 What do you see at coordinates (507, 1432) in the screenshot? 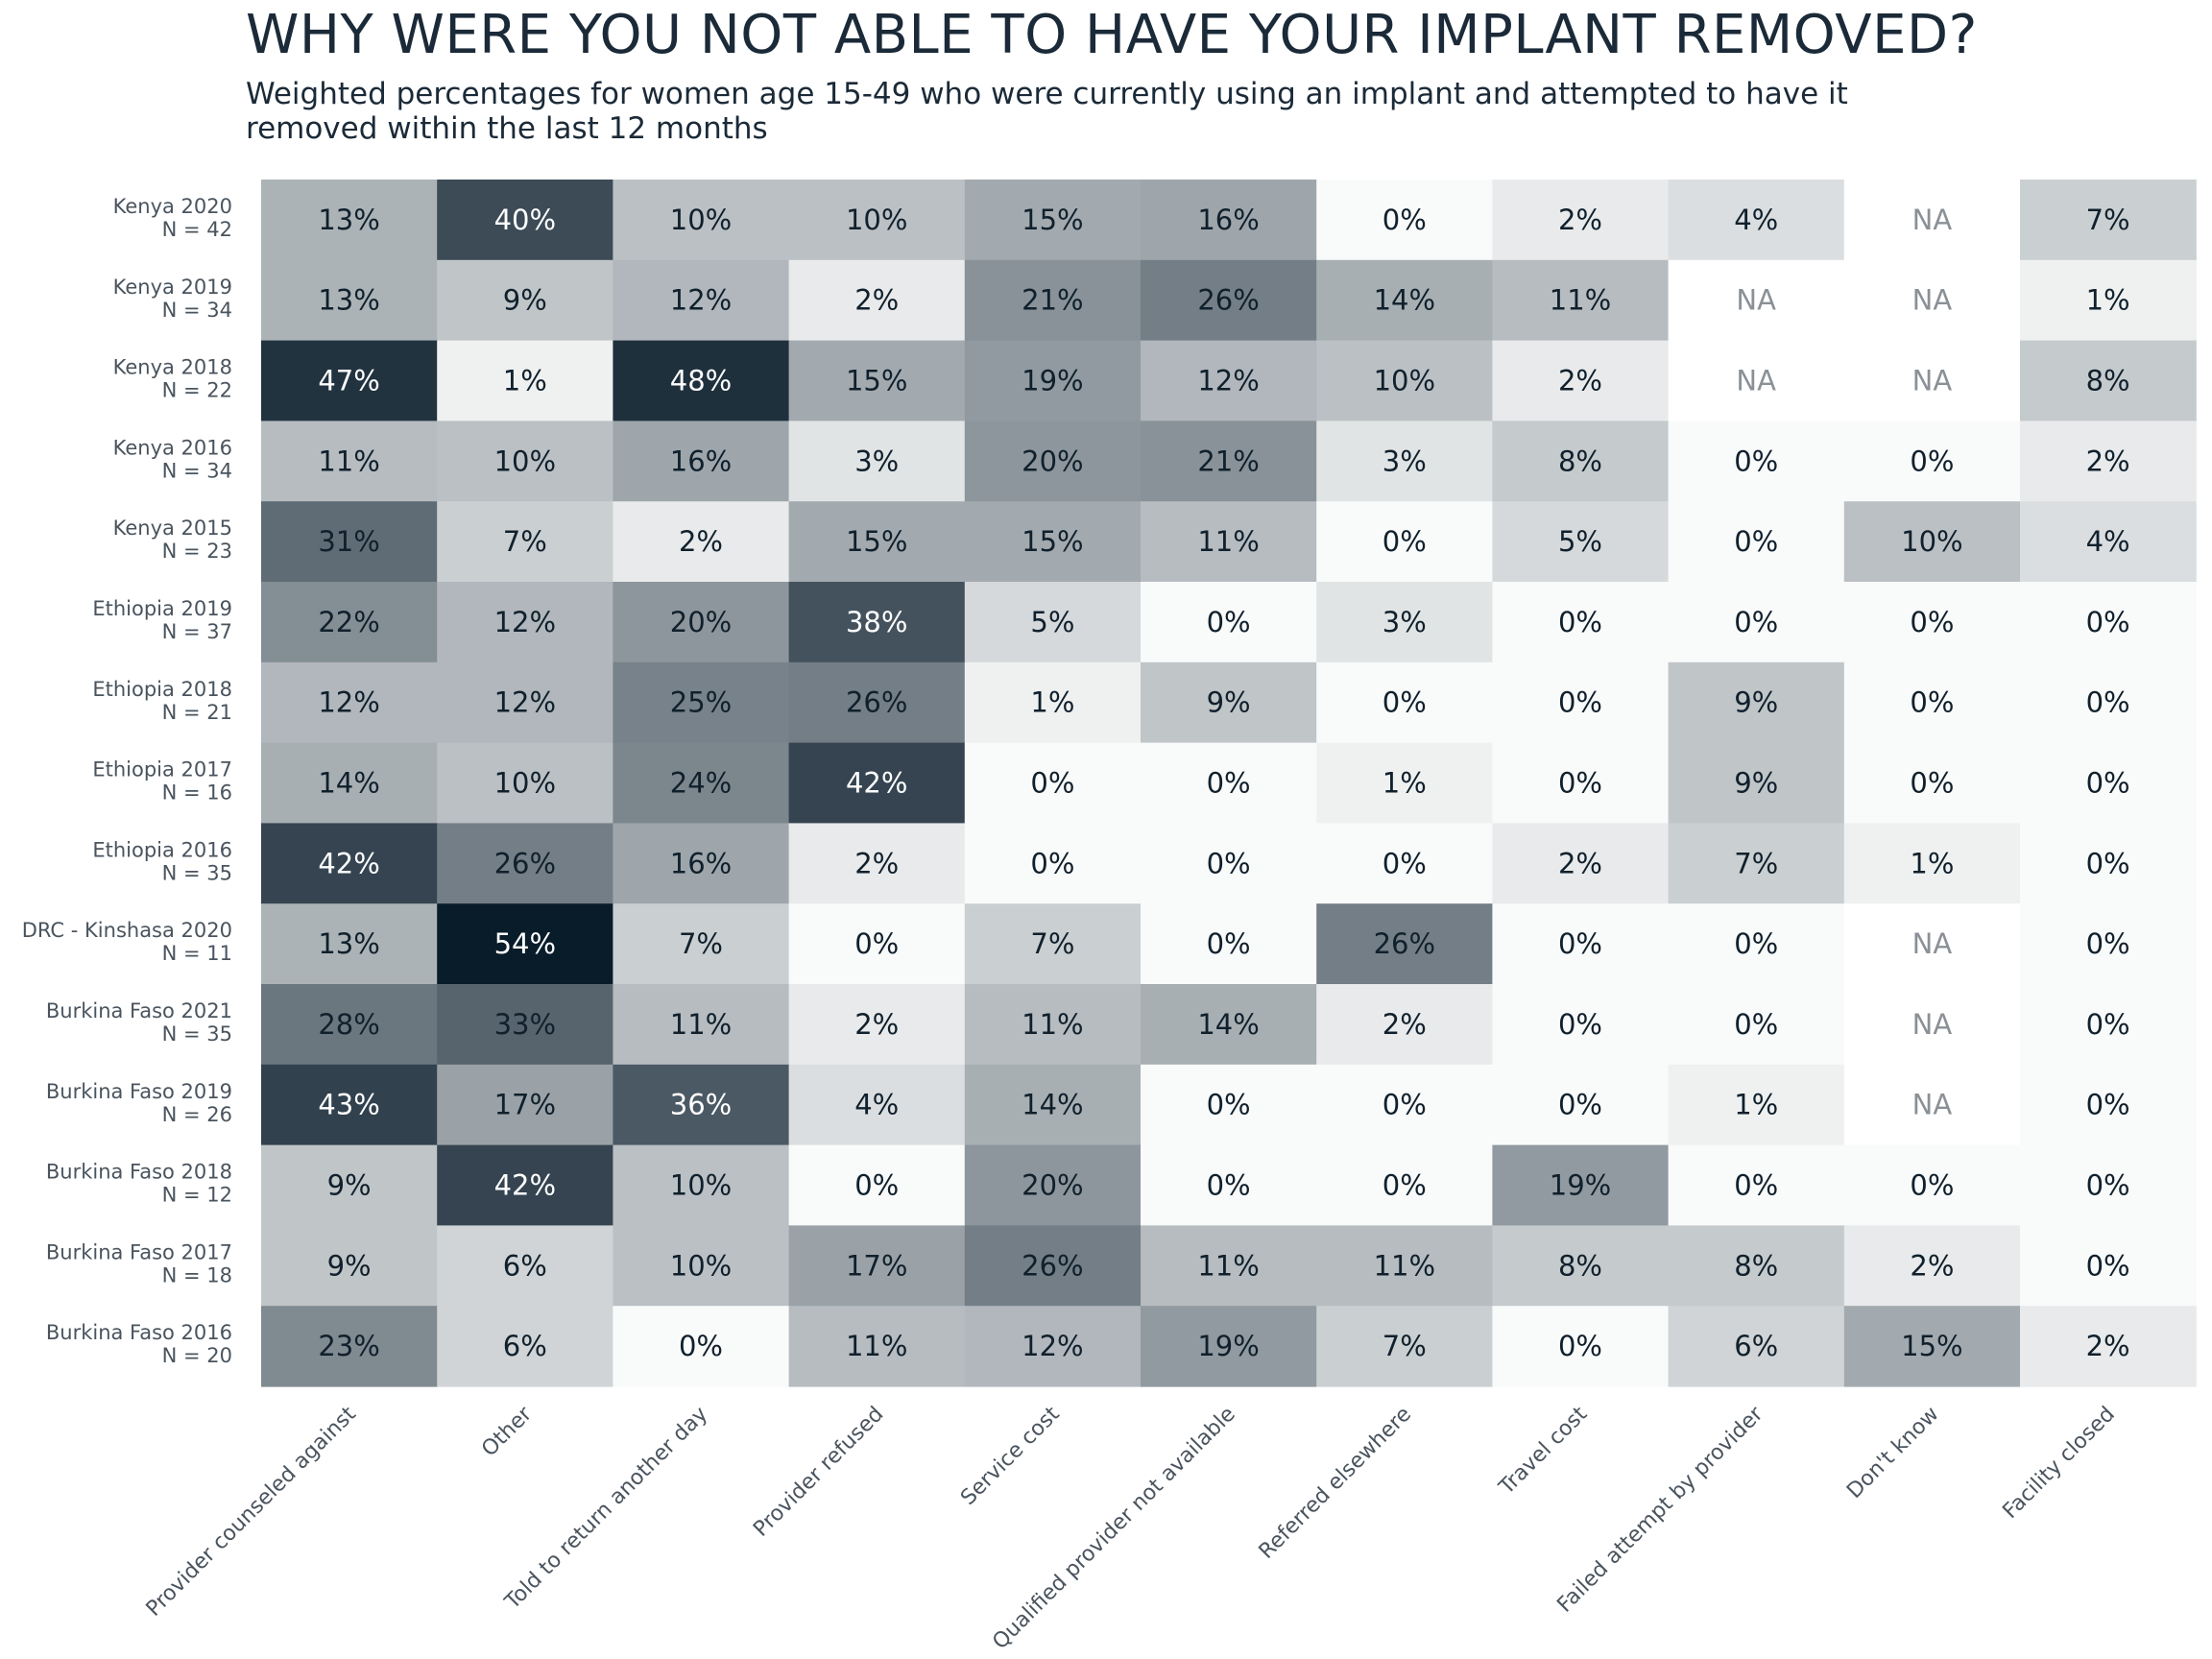
I see `column-label: Other` at bounding box center [507, 1432].